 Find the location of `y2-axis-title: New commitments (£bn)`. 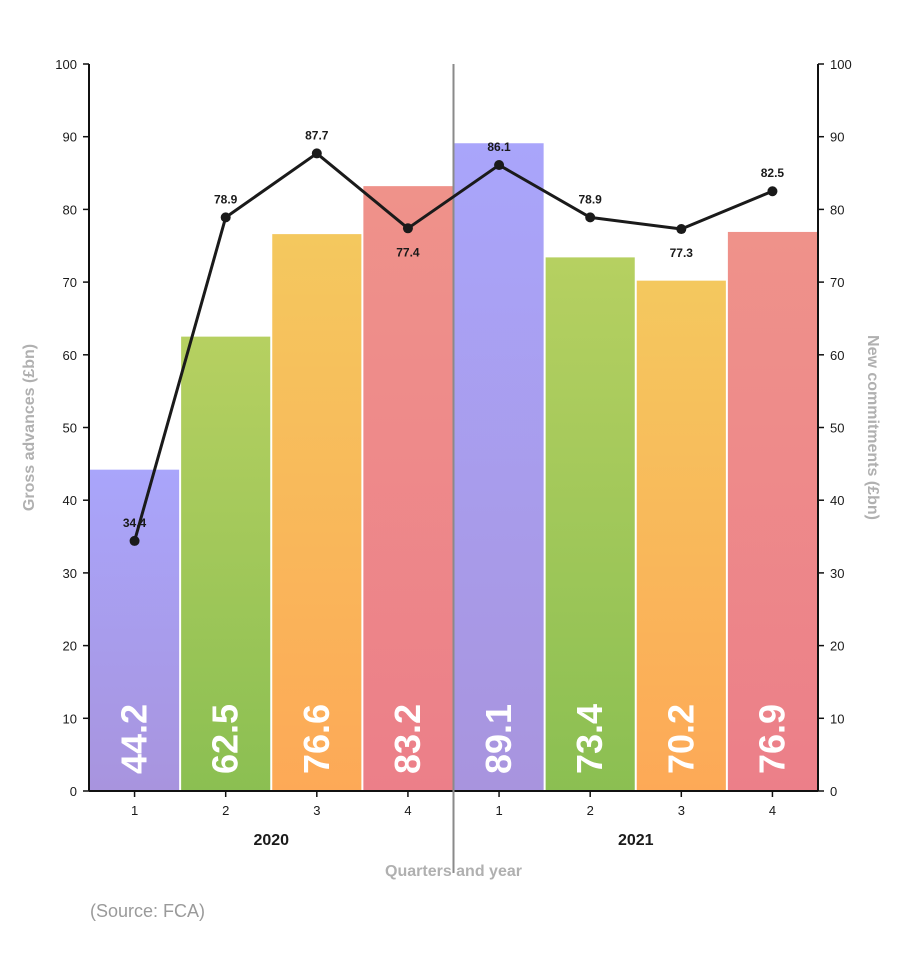

y2-axis-title: New commitments (£bn) is located at coordinates (872, 427).